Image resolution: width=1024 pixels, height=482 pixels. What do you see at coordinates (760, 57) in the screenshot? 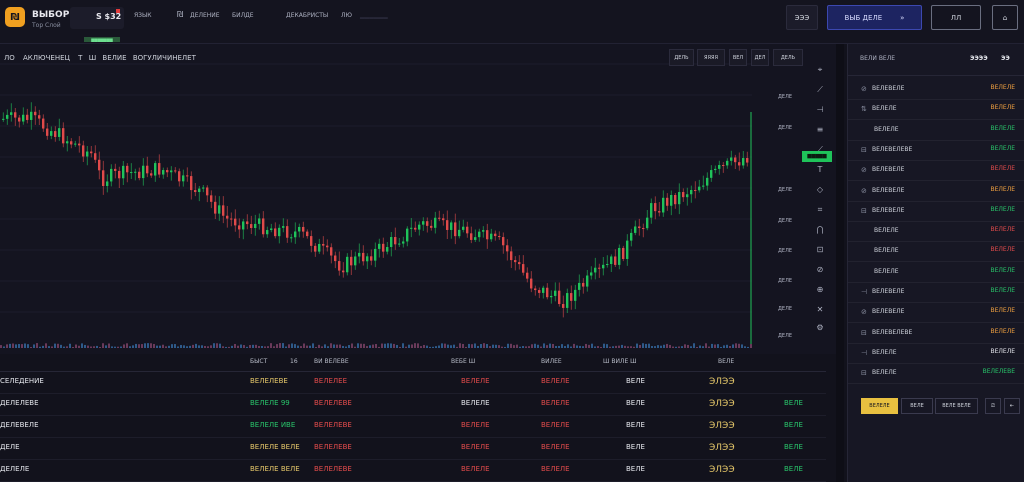
I see `chart-button-4: ДЕЛ` at bounding box center [760, 57].